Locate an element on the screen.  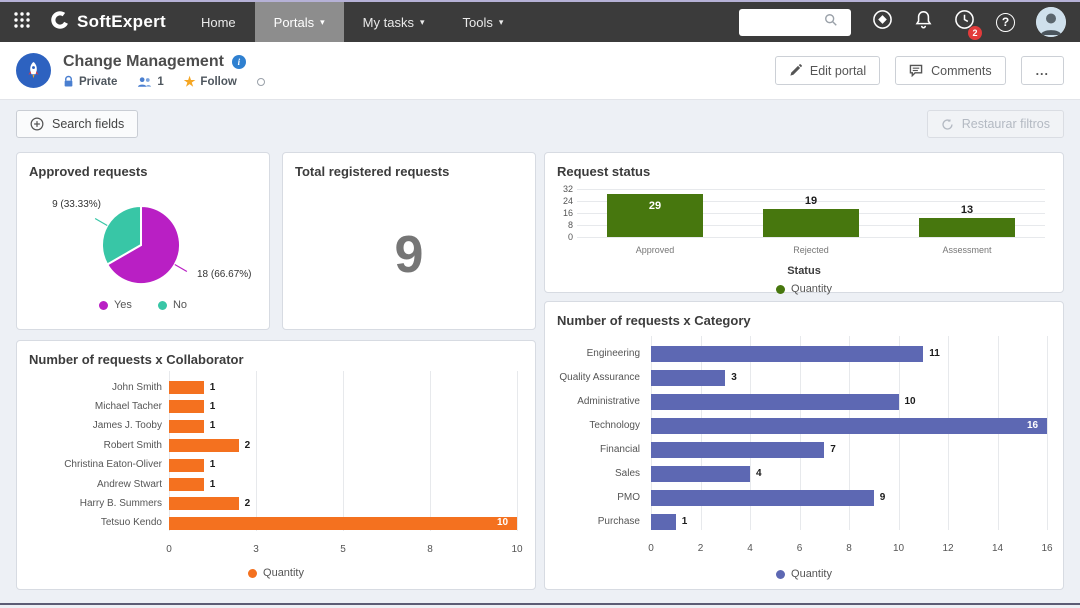
menu-item-tools: Tools ▾ is located at coordinates (482, 22).